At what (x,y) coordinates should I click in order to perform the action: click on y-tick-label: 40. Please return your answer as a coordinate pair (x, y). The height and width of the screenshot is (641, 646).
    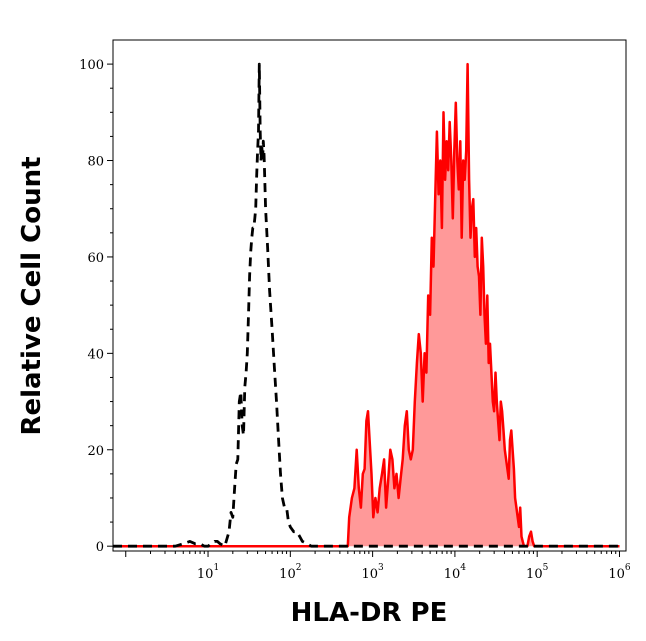
    Looking at the image, I should click on (95, 354).